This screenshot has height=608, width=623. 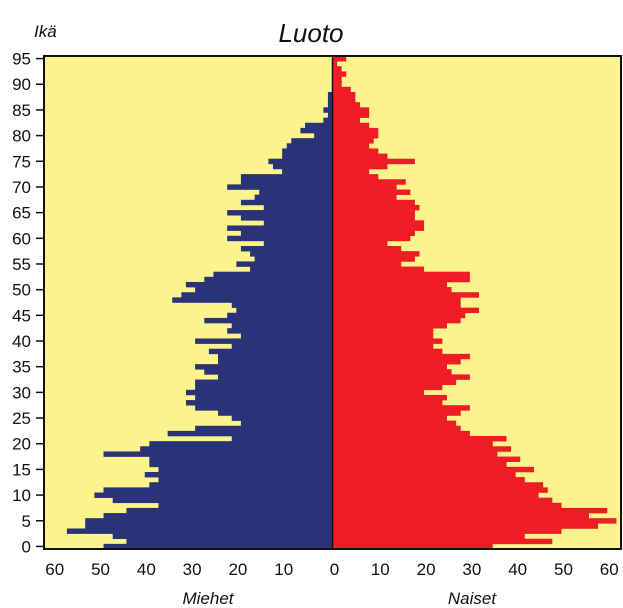 I want to click on y-tick-label-90: 90, so click(x=21, y=84).